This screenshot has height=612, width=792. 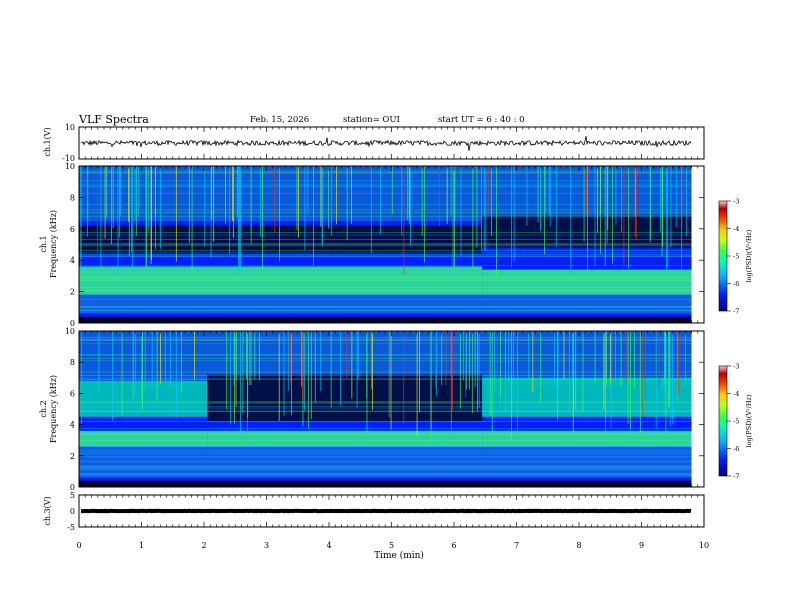 What do you see at coordinates (43, 243) in the screenshot?
I see `ch1-spectrogram-ylabel: ch.1` at bounding box center [43, 243].